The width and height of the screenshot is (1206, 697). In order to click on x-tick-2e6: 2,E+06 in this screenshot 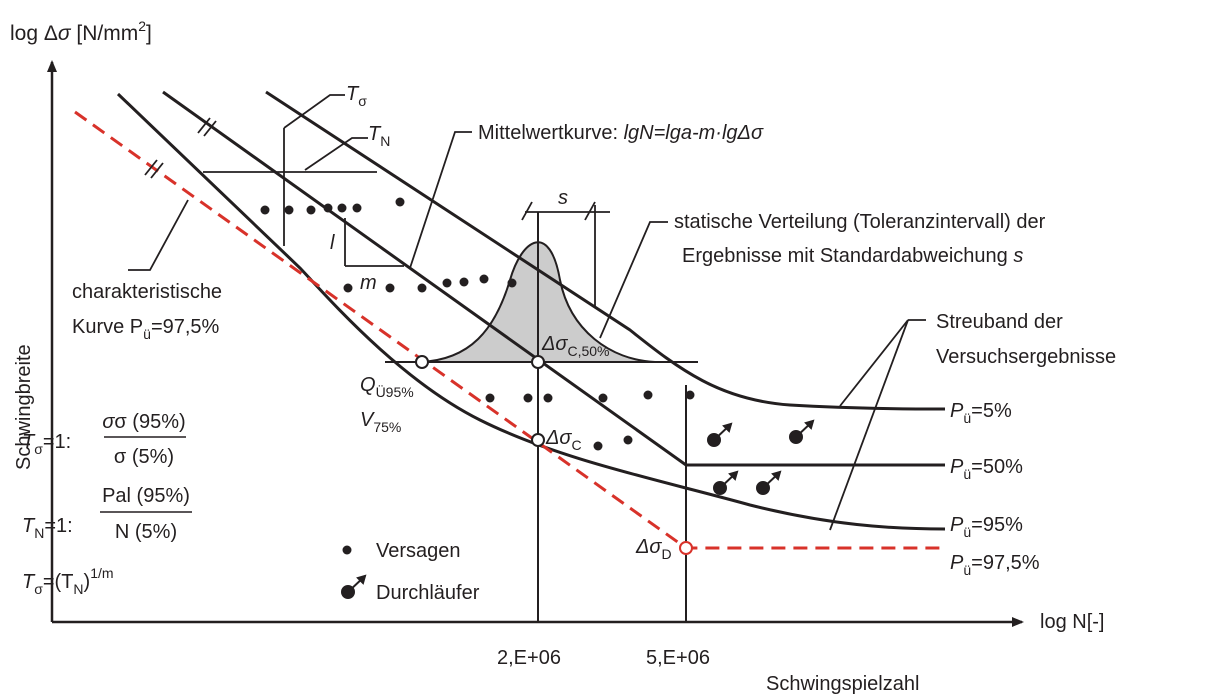, I will do `click(529, 658)`.